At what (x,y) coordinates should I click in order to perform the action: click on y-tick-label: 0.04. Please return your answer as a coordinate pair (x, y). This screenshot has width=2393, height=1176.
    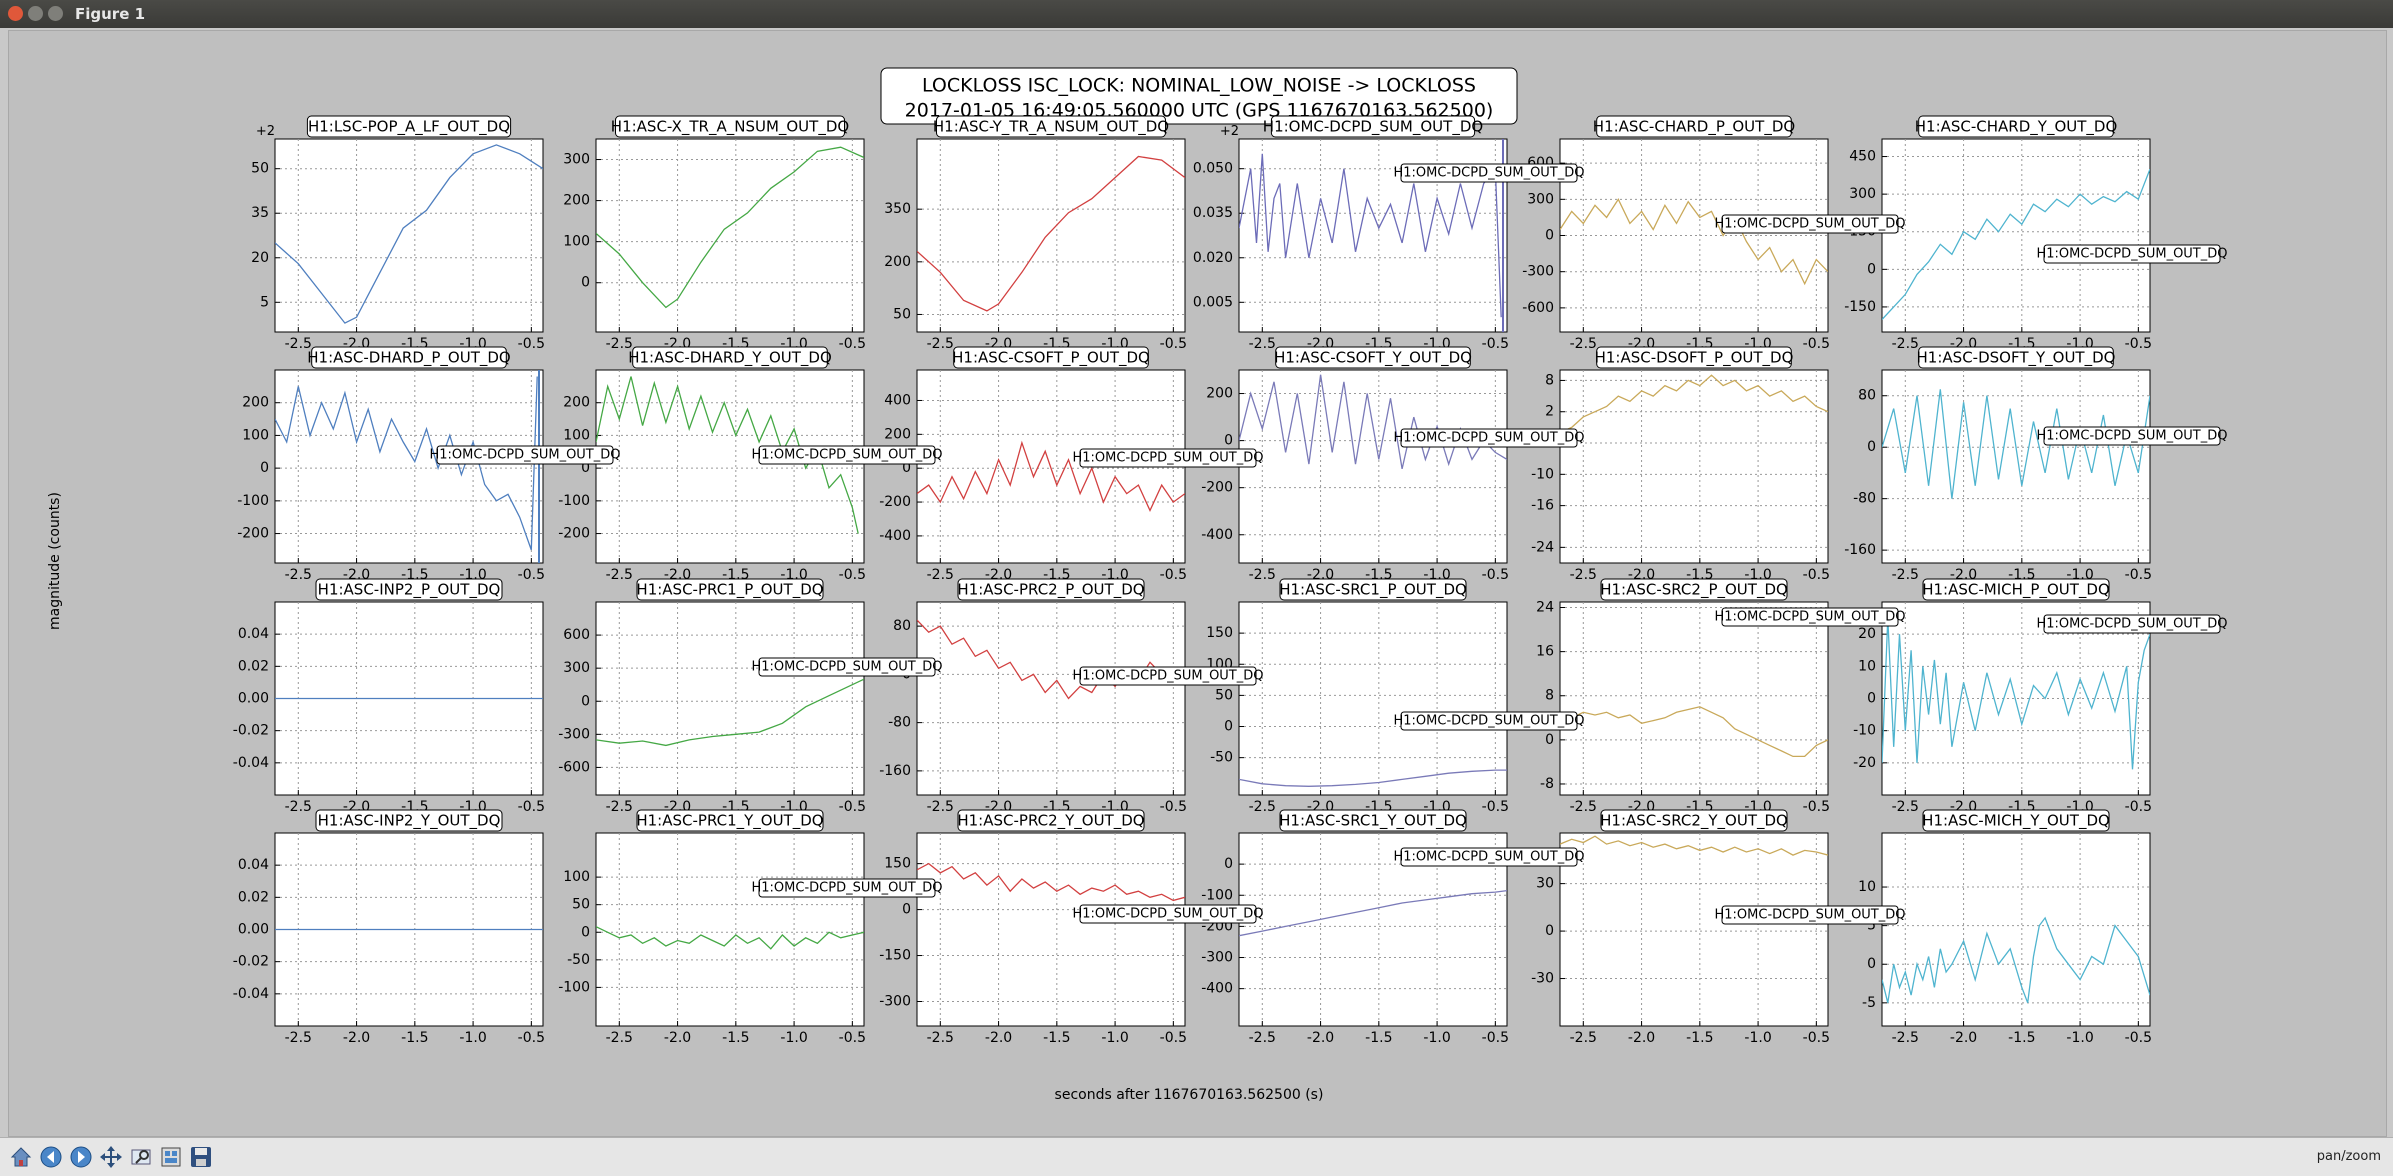
    Looking at the image, I should click on (253, 865).